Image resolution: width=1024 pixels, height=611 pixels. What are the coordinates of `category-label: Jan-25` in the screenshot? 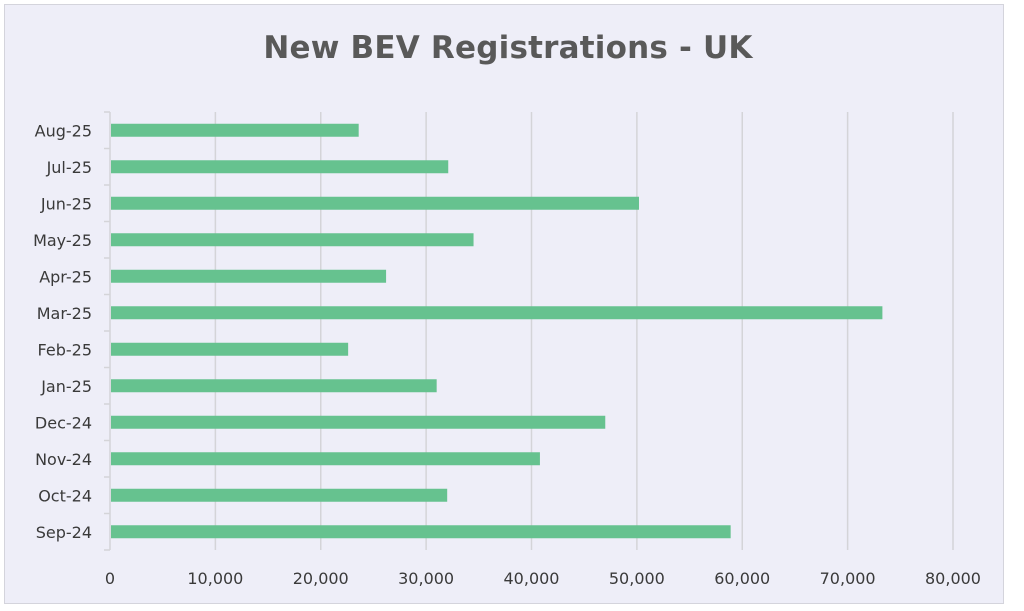 It's located at (66, 386).